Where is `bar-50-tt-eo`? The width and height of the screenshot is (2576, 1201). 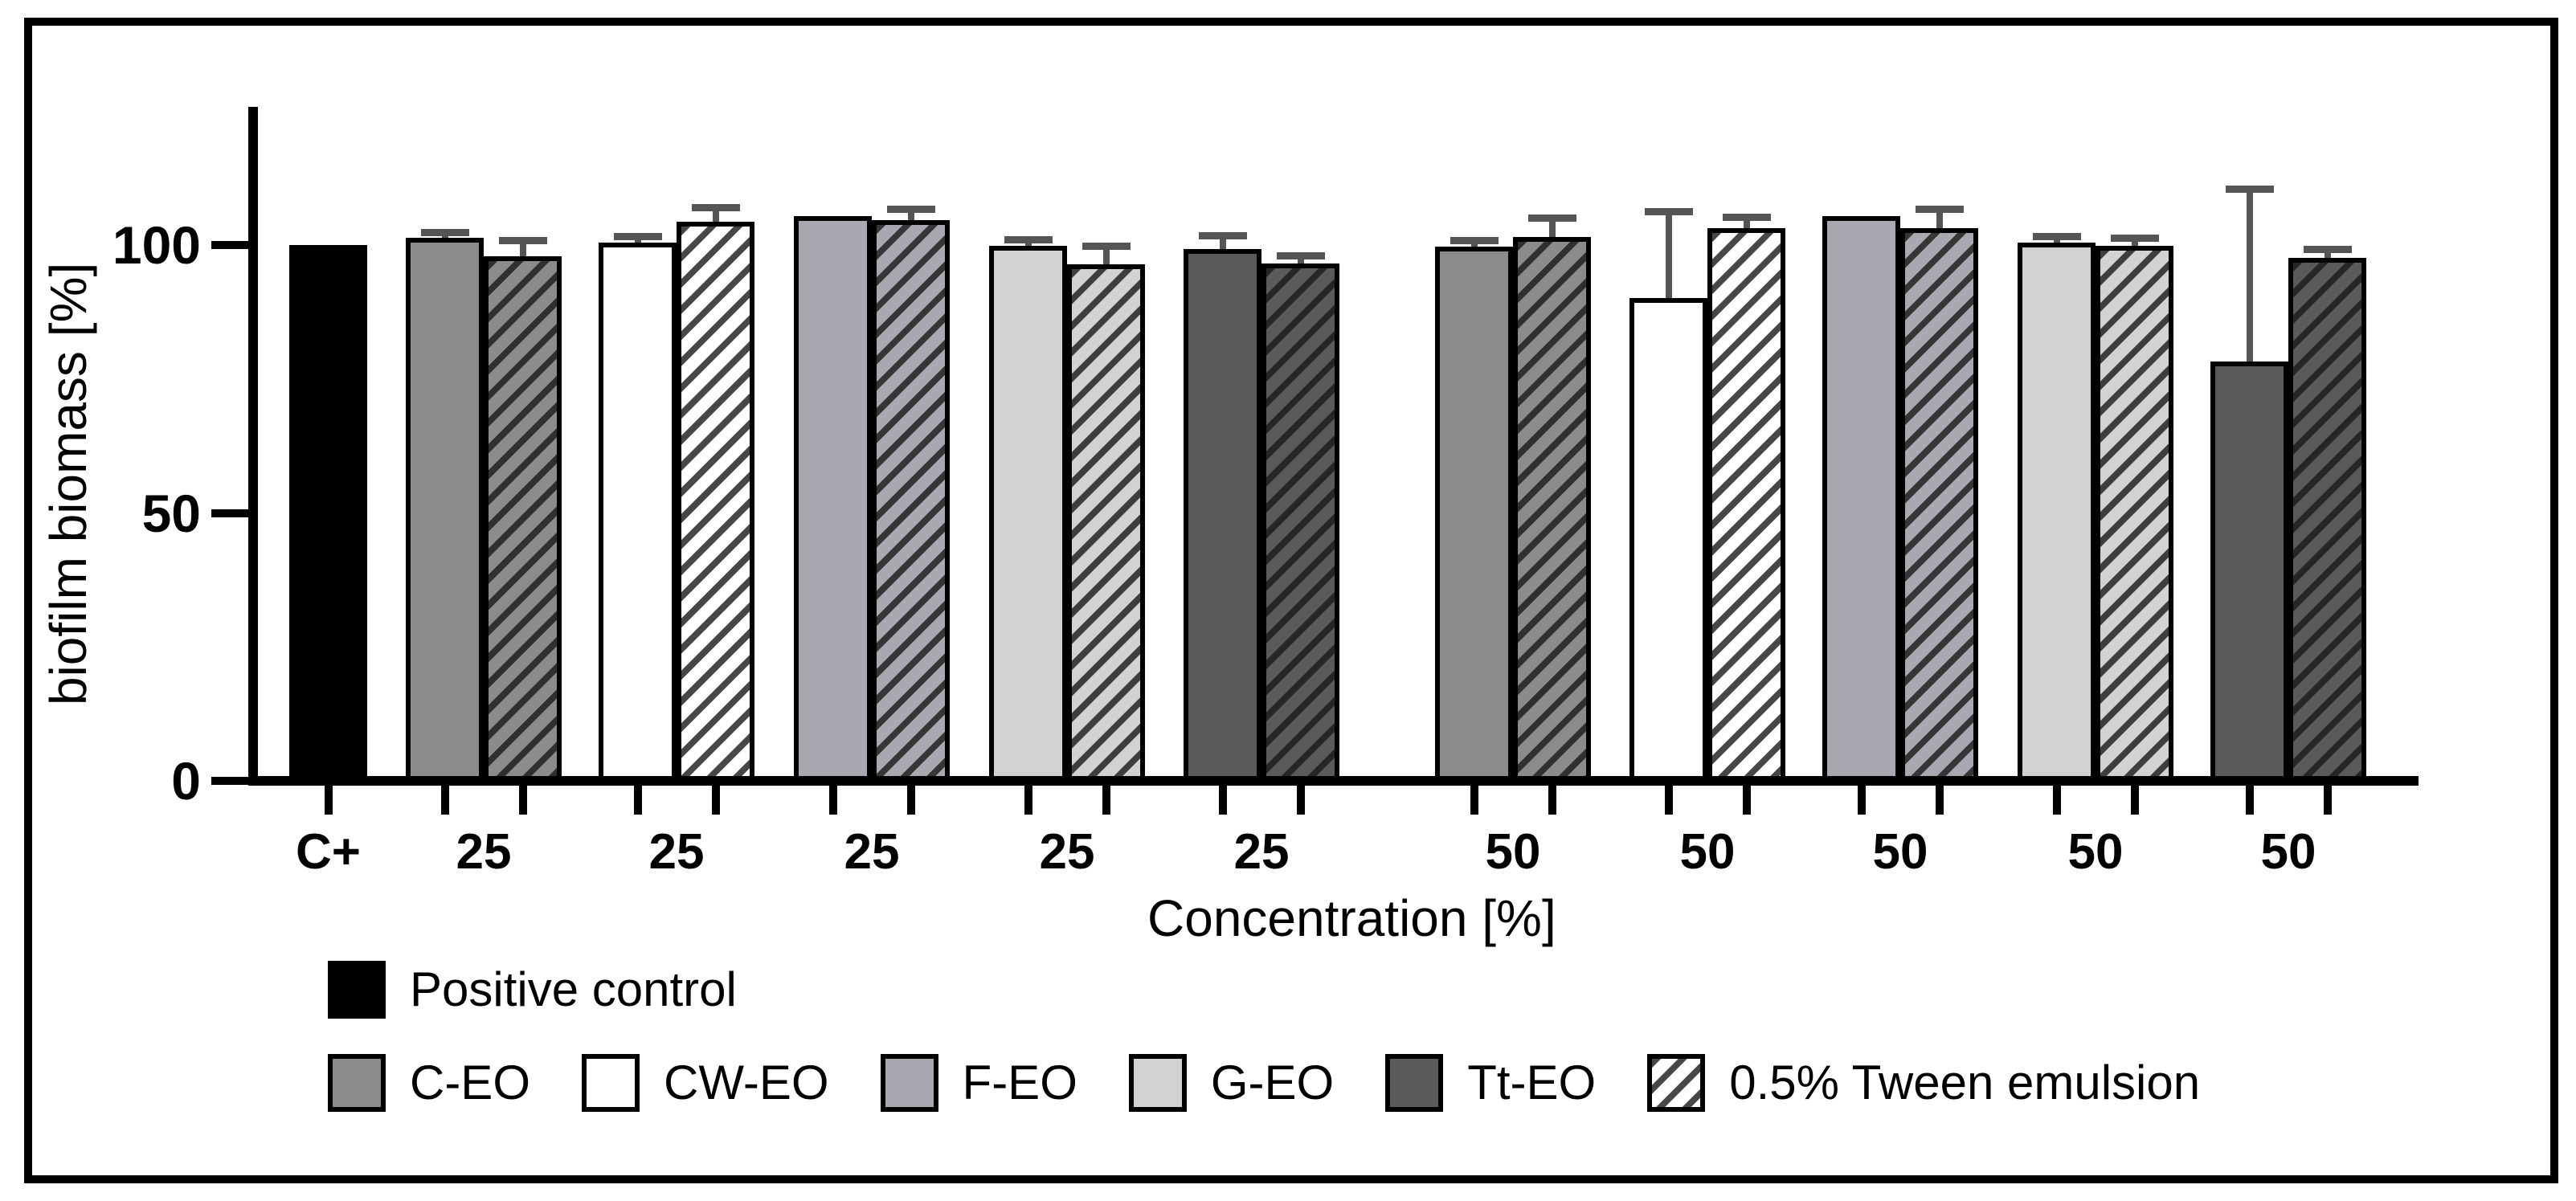
bar-50-tt-eo is located at coordinates (2249, 571).